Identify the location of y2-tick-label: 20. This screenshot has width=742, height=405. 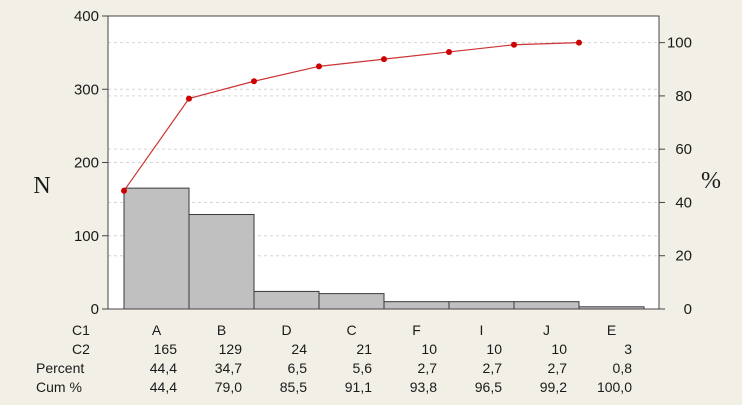
(683, 256).